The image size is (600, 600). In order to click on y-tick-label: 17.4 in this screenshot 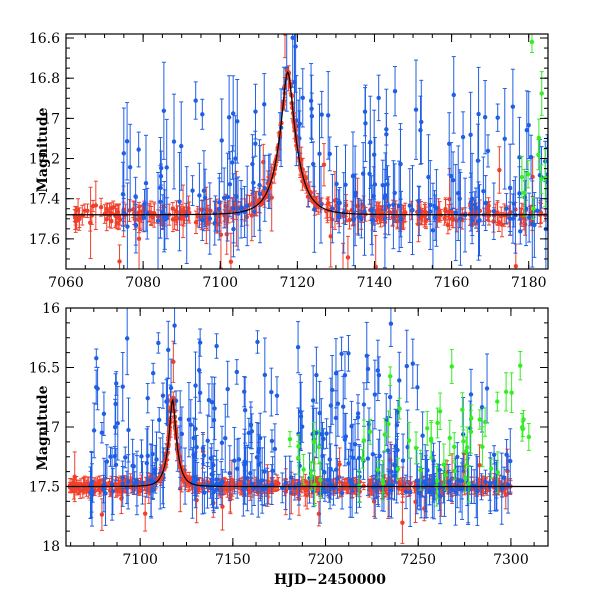, I will do `click(44, 200)`.